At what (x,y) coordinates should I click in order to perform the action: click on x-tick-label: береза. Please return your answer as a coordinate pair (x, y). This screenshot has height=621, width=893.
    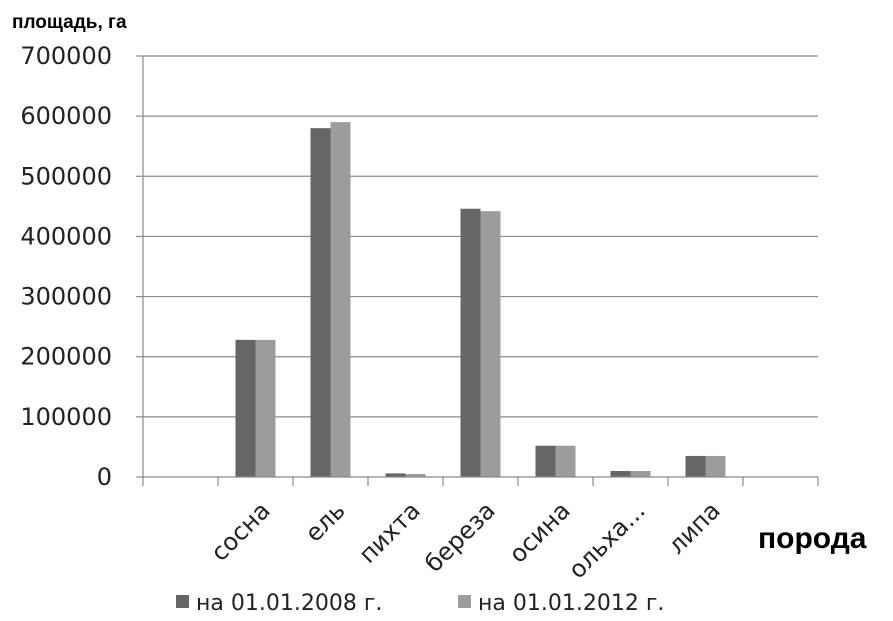
    Looking at the image, I should click on (459, 536).